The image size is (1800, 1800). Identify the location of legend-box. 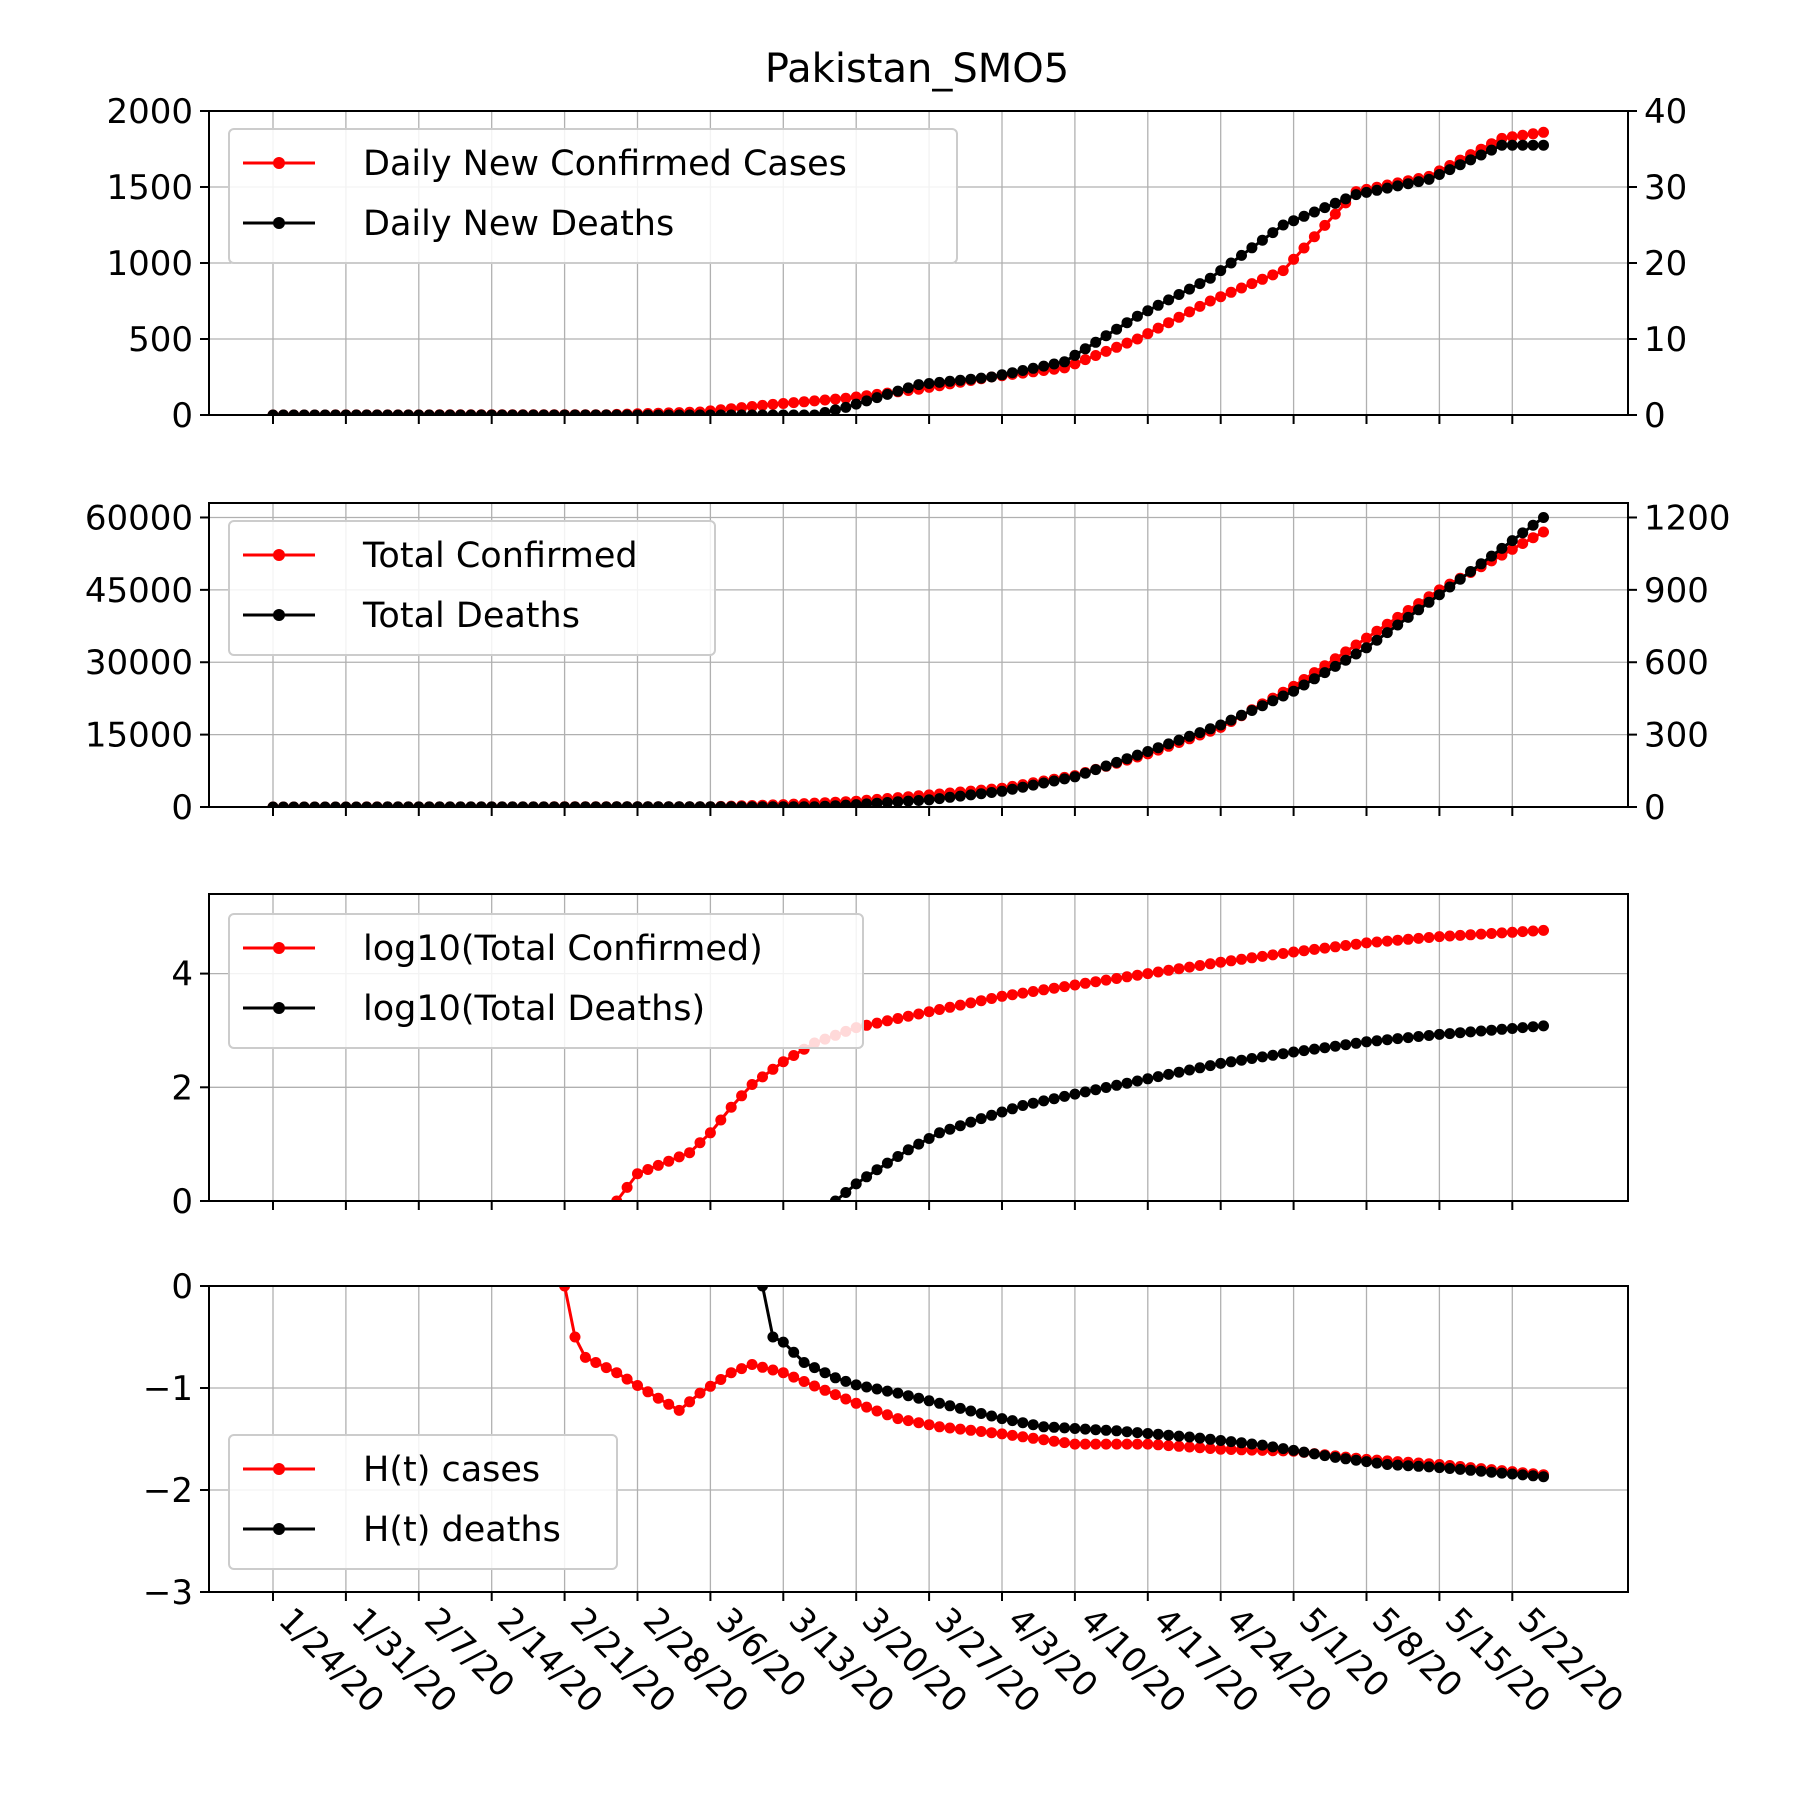
(593, 196).